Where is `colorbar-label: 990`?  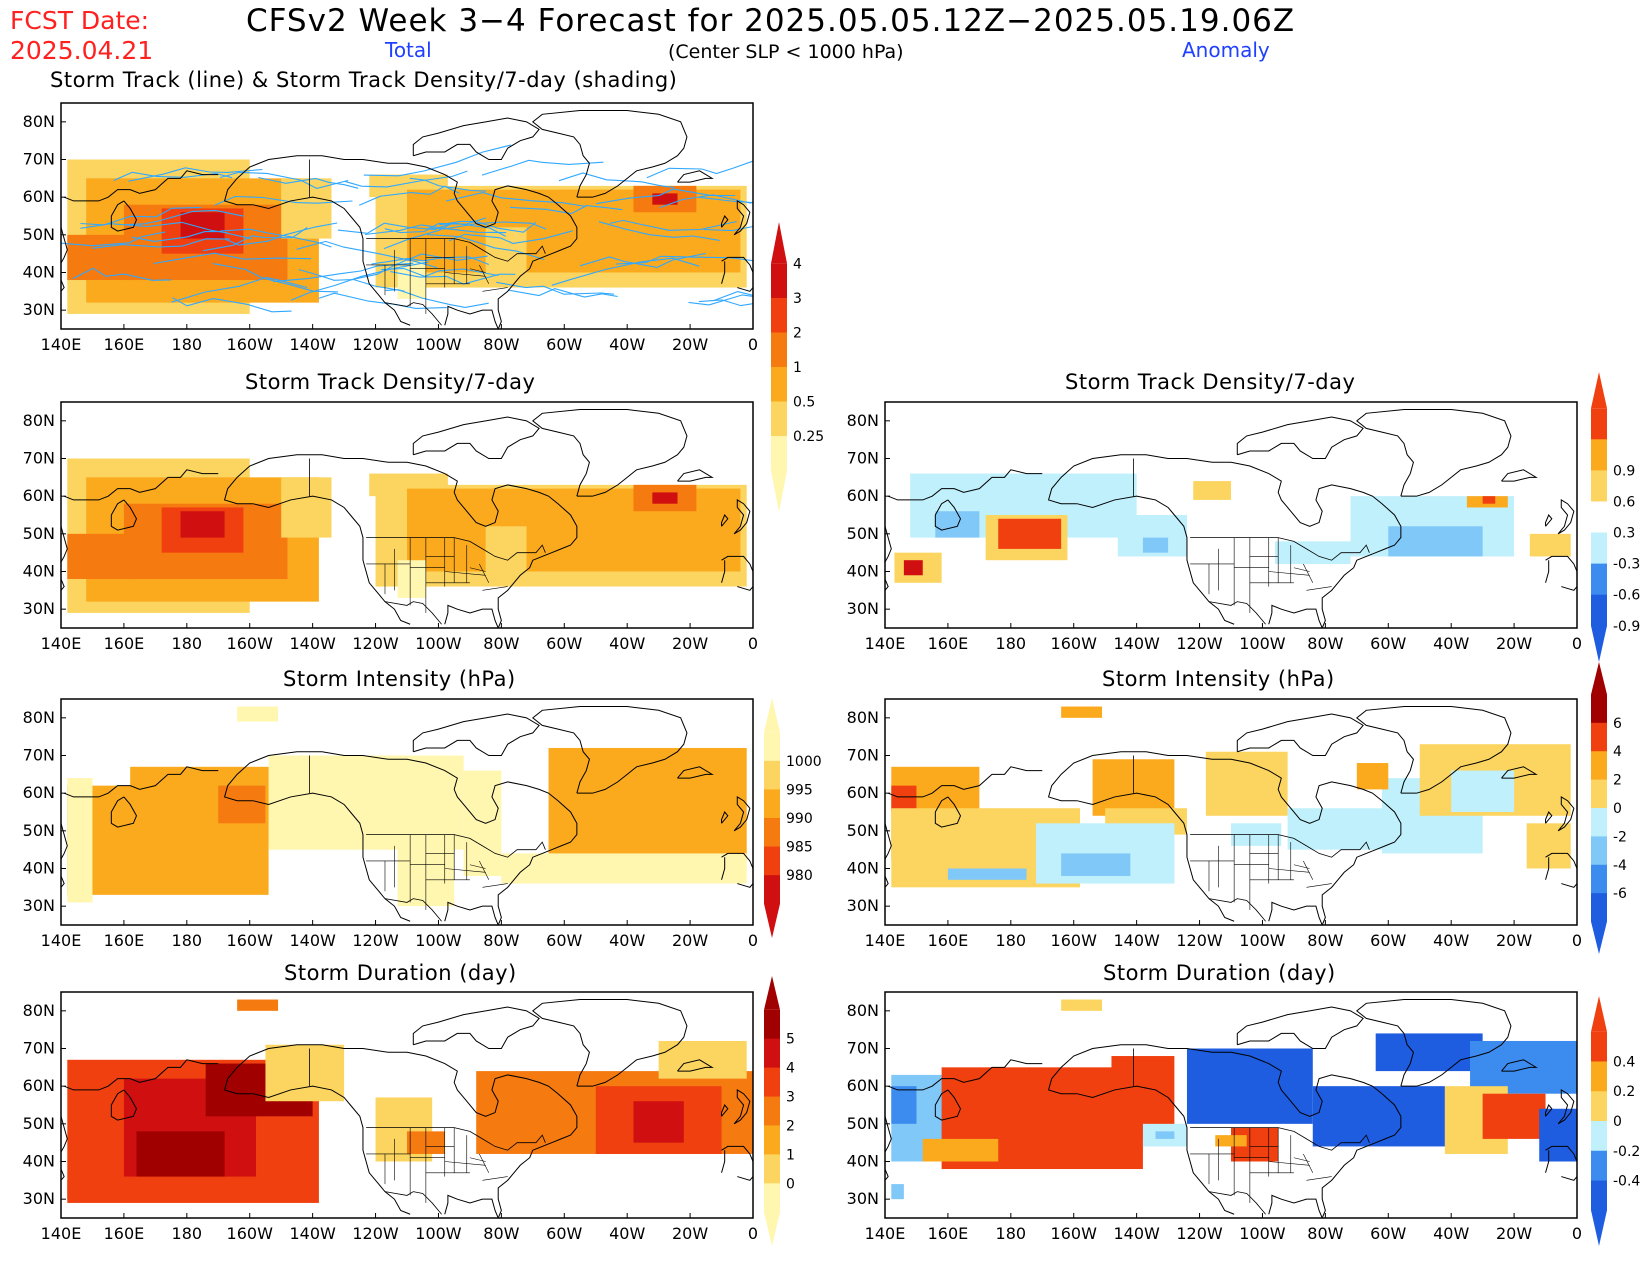
colorbar-label: 990 is located at coordinates (799, 819).